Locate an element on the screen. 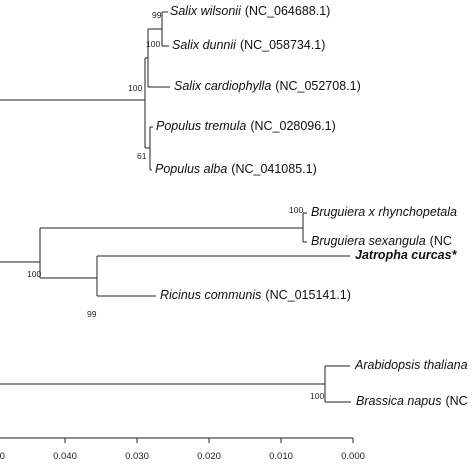 This screenshot has width=474, height=474. accession: (NC_015141.1) is located at coordinates (307, 295).